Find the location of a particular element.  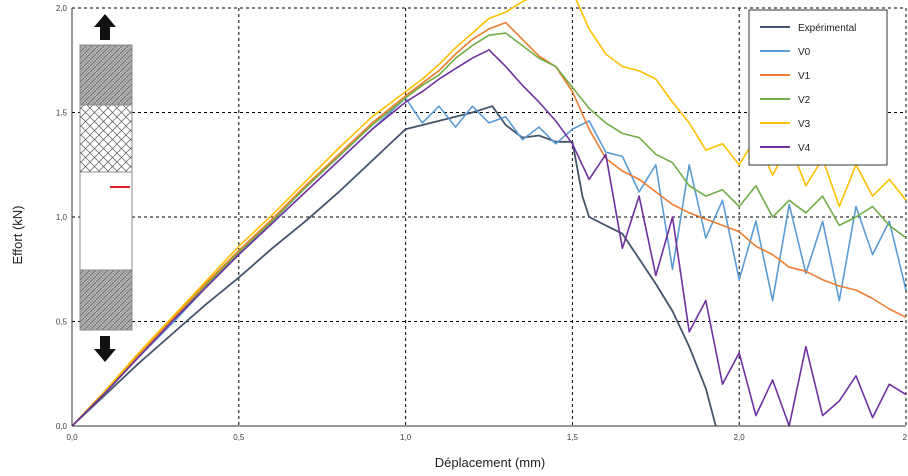

y-tick-label: 1,0 is located at coordinates (62, 217).